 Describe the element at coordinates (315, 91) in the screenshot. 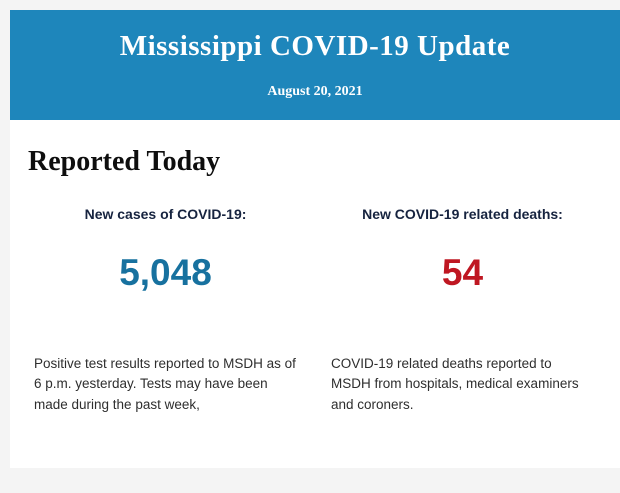

I see `newsletter-date: August 20, 2021` at that location.